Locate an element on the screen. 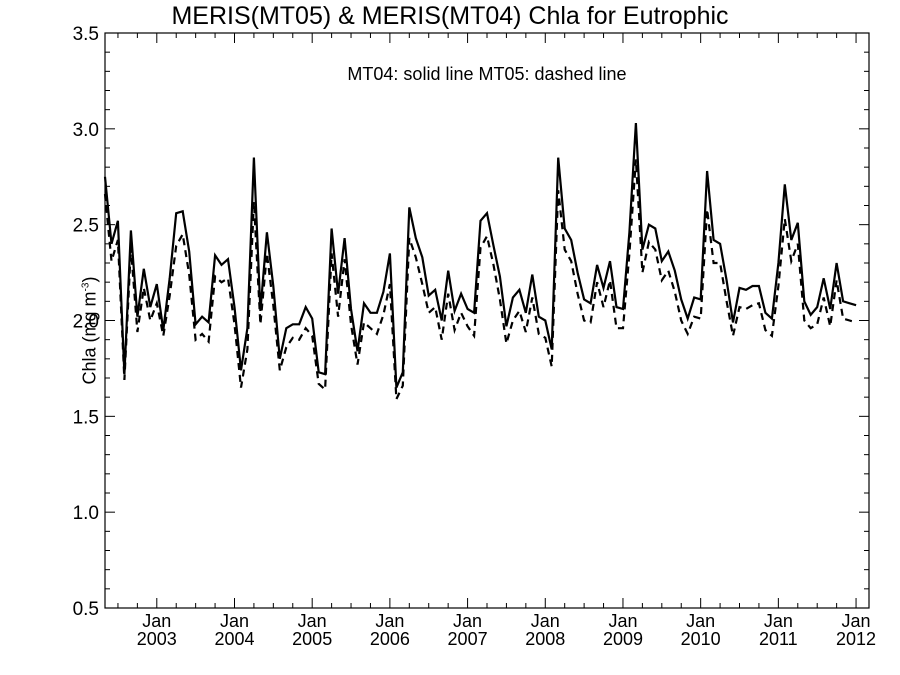 The width and height of the screenshot is (900, 675). x-tick-year: 2007 is located at coordinates (468, 639).